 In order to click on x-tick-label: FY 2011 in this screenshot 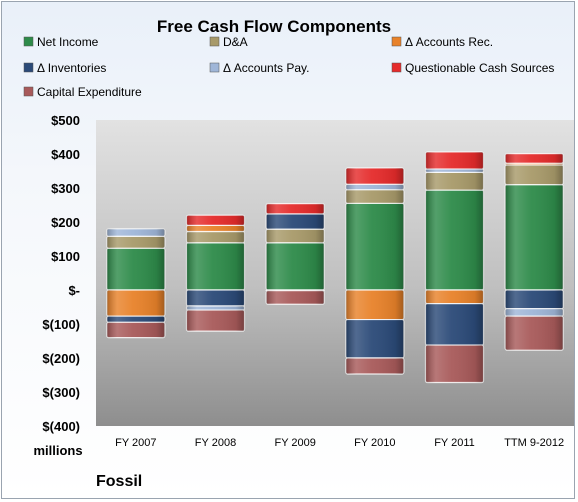, I will do `click(454, 443)`.